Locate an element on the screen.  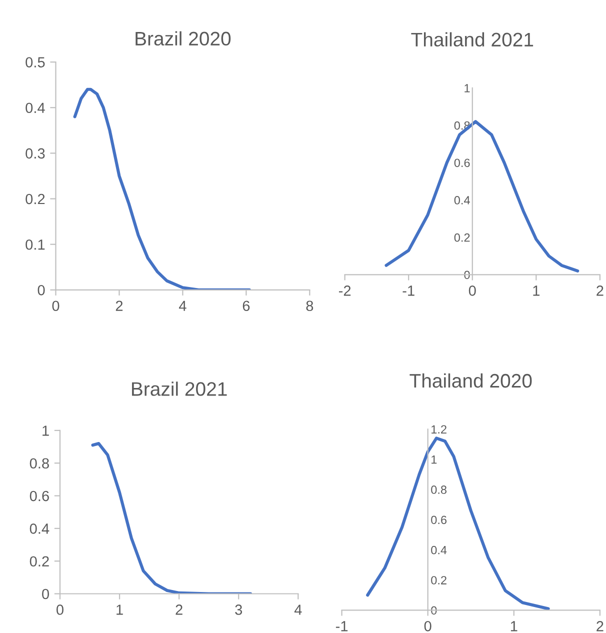
x-tick-label: 6 is located at coordinates (246, 306).